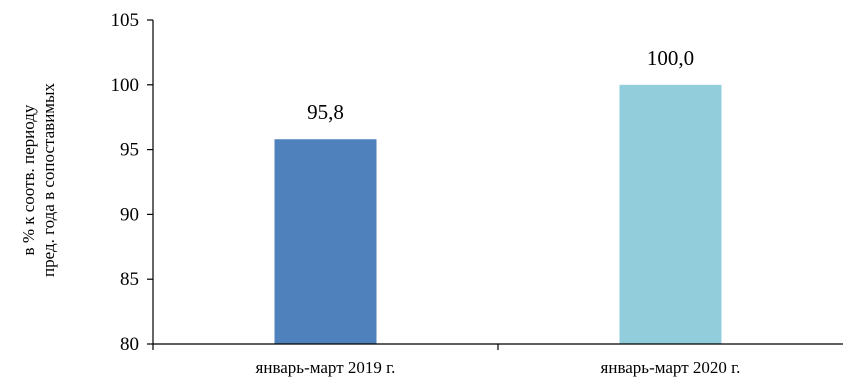  Describe the element at coordinates (48, 180) in the screenshot. I see `y-axis-label-line-2: пред. года в сопоставимых` at that location.